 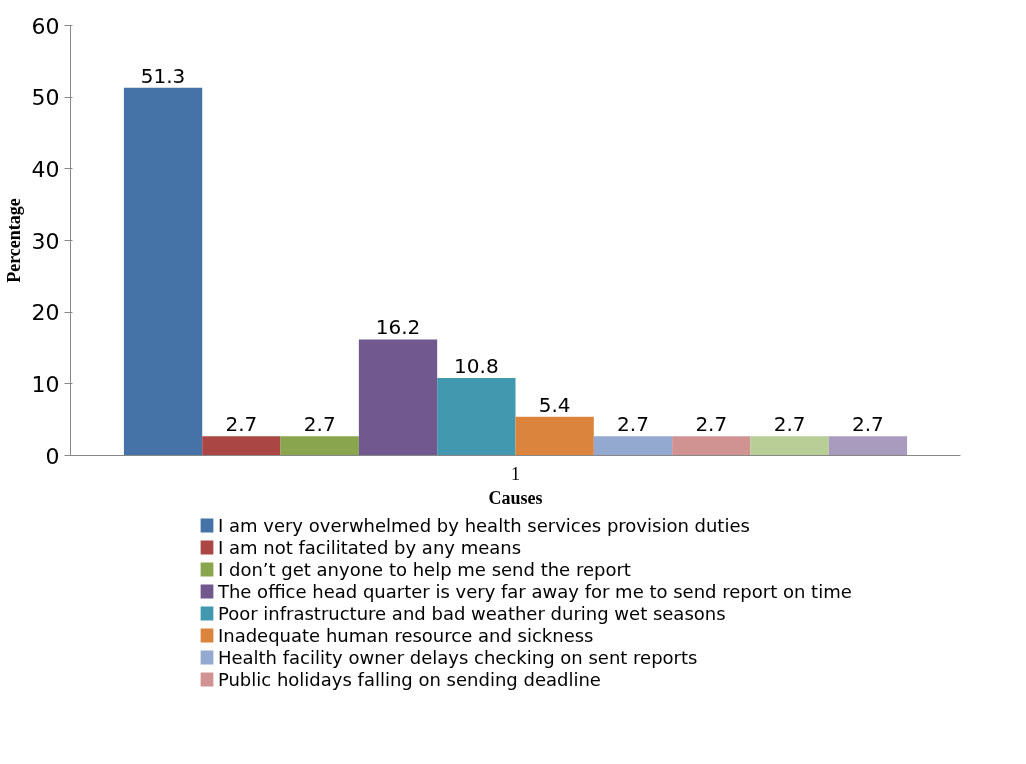 I want to click on legend-label: I am very overwhelmed by health services provision duties, so click(x=483, y=525).